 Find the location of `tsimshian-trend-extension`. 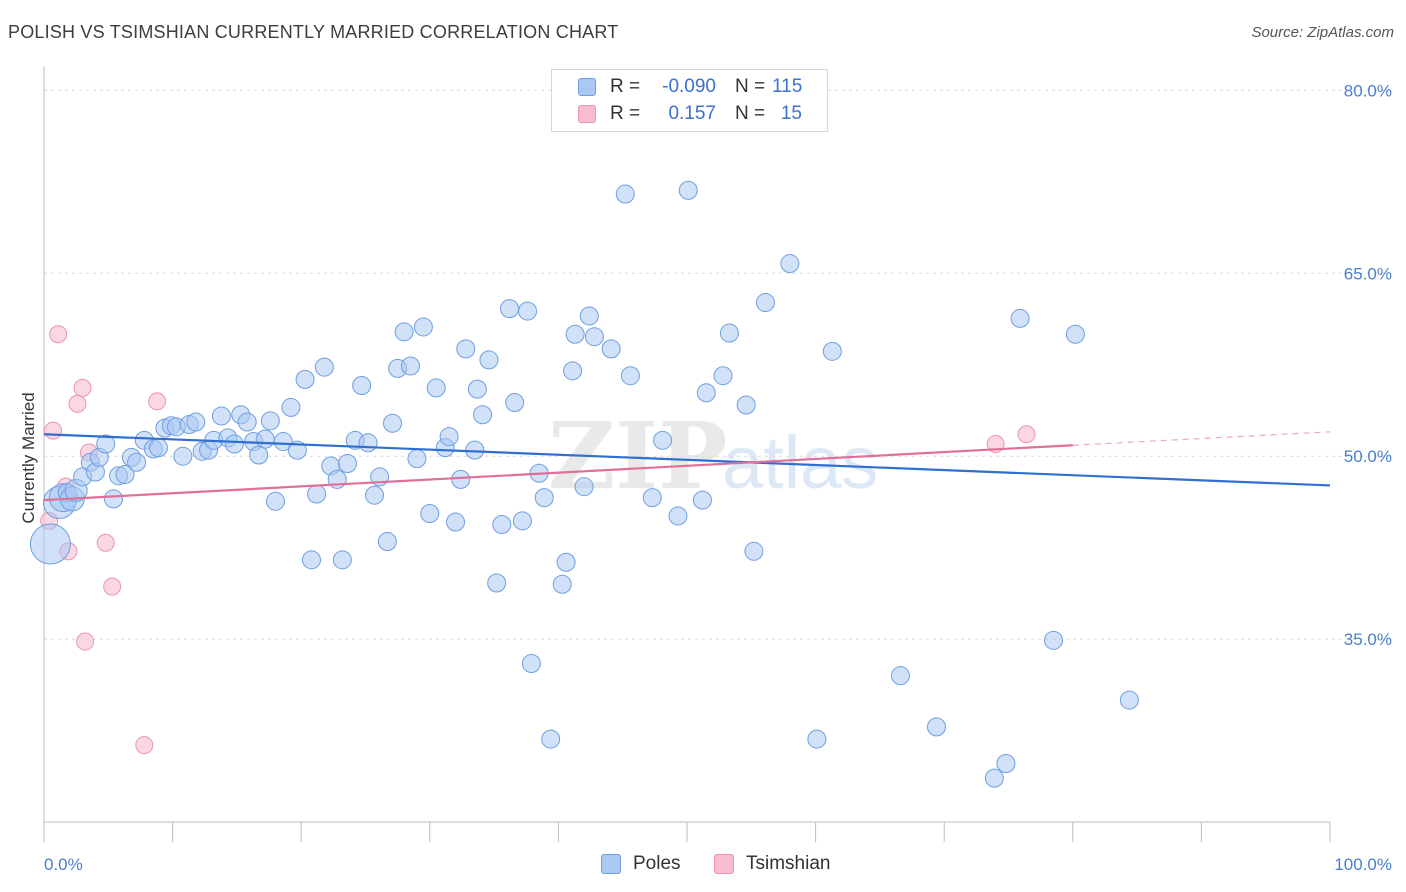

tsimshian-trend-extension is located at coordinates (1201, 438).